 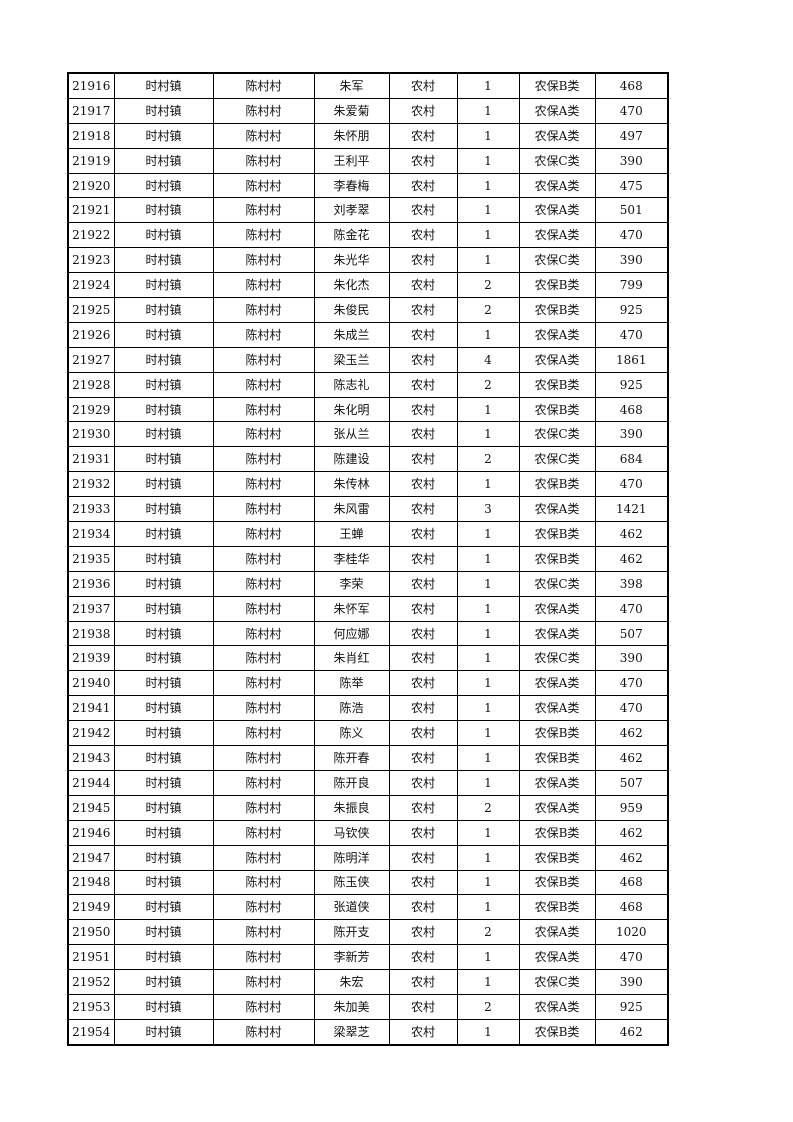 I want to click on table-row: 21935 时村镇 陈村村 李桂华 农村 1 农保B类 462, so click(x=368, y=558).